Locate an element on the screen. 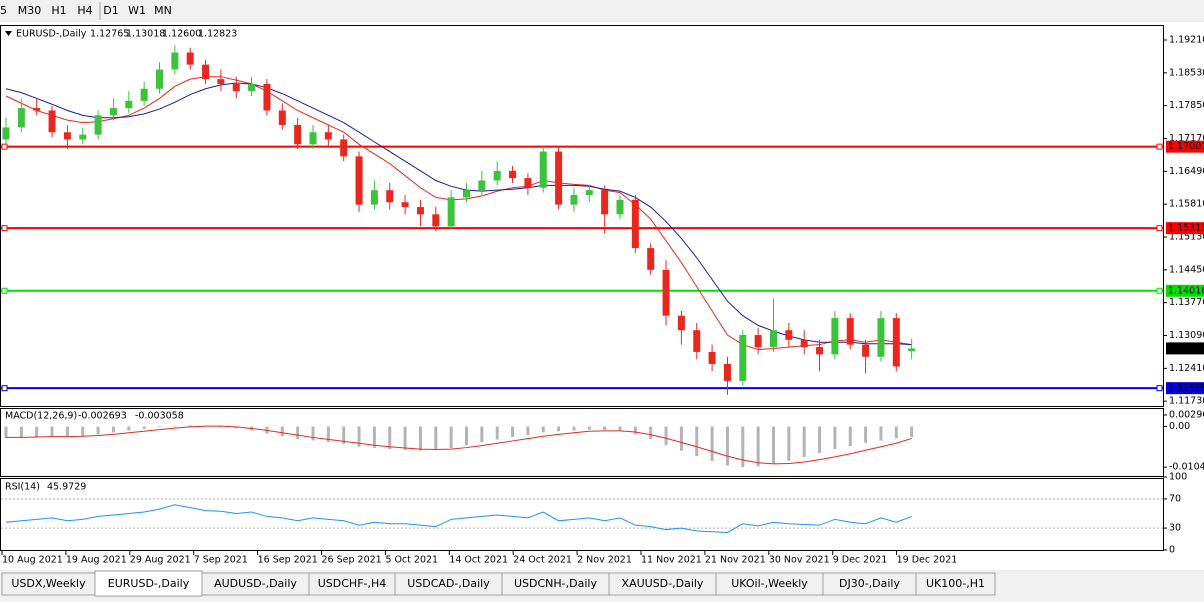 The image size is (1204, 602). tab-label: USDCAD-,Daily is located at coordinates (448, 583).